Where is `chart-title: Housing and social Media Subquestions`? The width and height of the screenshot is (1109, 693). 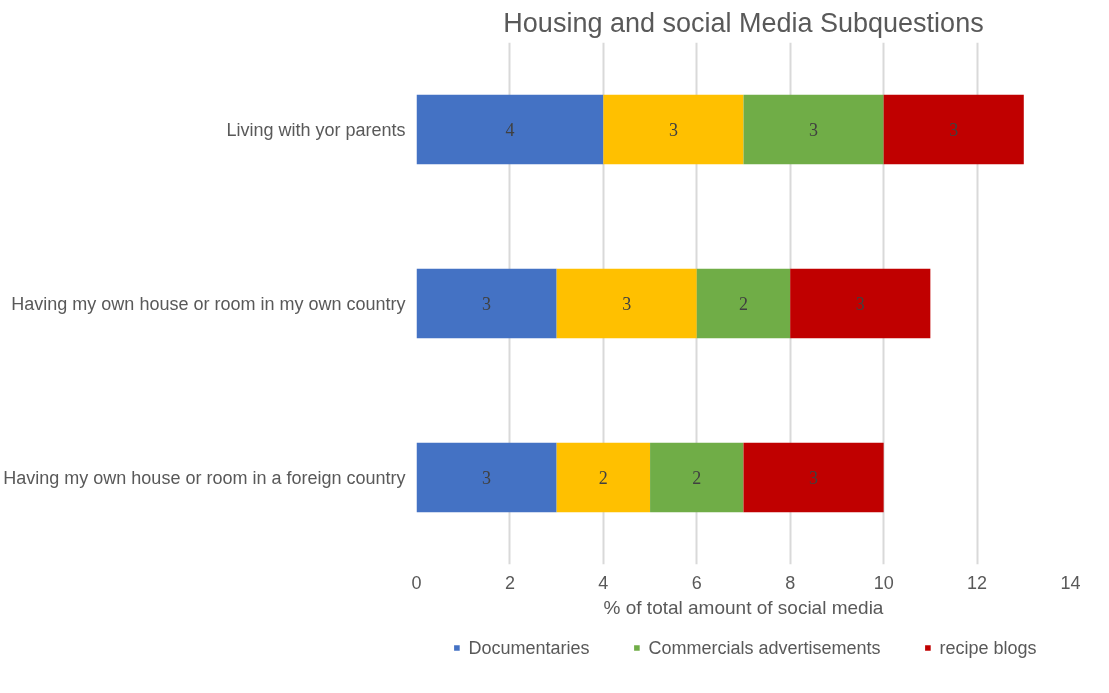
chart-title: Housing and social Media Subquestions is located at coordinates (743, 22).